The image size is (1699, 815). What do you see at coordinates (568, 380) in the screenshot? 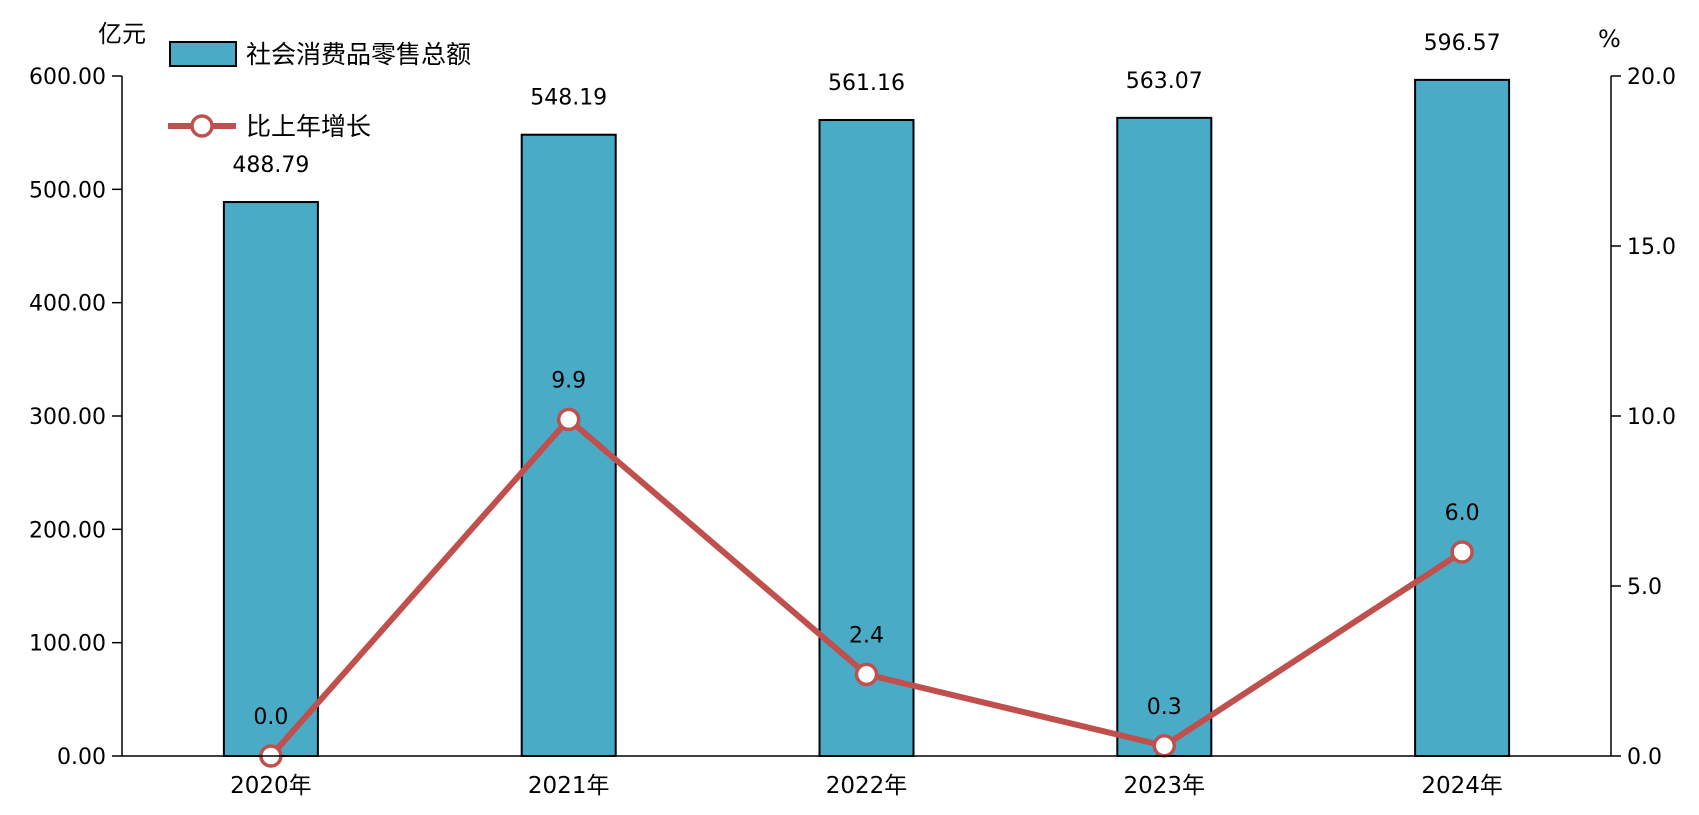
I see `line-value-label: 9.9` at bounding box center [568, 380].